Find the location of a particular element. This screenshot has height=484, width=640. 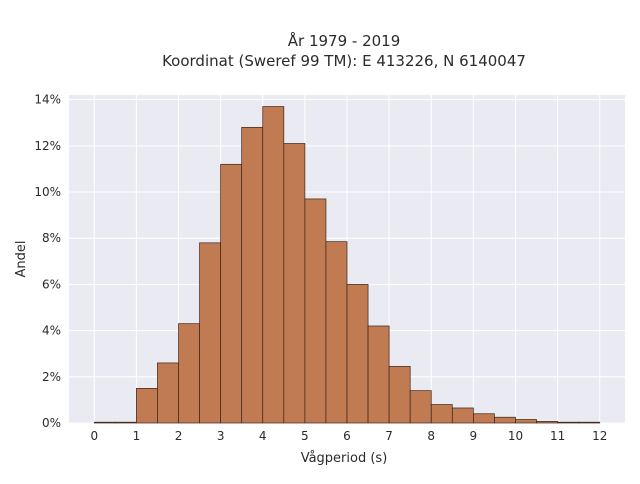

y-tick-label: 14% is located at coordinates (47, 100).